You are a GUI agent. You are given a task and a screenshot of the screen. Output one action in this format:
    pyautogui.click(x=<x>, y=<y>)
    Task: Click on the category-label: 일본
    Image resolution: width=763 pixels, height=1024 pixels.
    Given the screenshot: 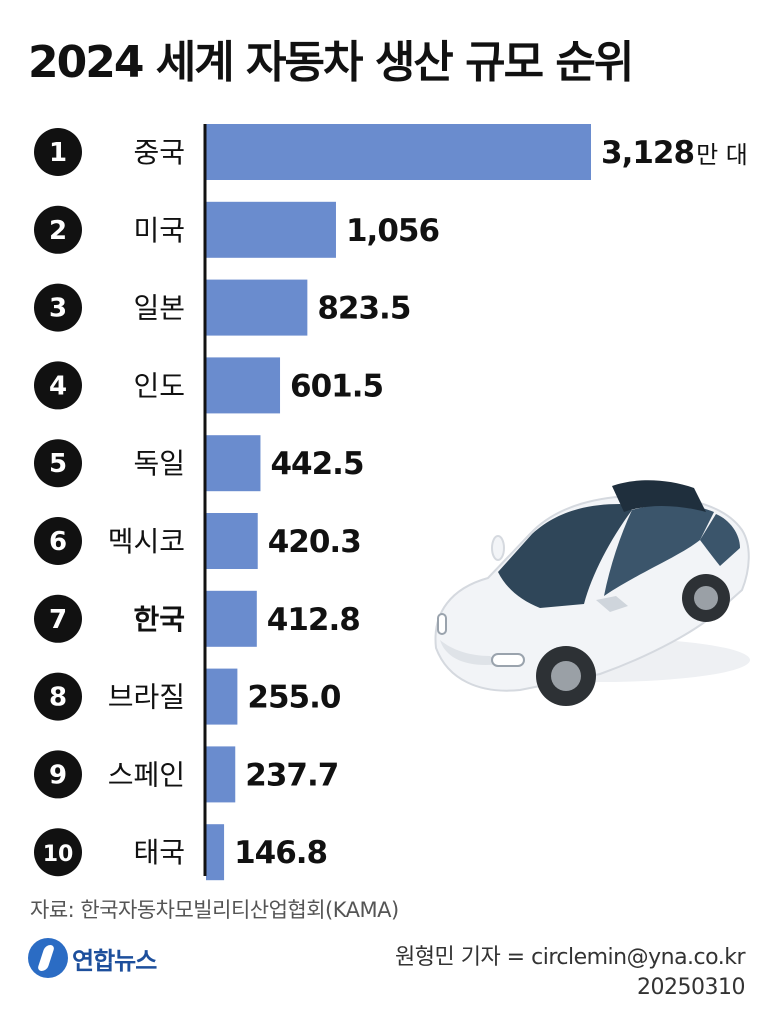 What is the action you would take?
    pyautogui.click(x=159, y=308)
    